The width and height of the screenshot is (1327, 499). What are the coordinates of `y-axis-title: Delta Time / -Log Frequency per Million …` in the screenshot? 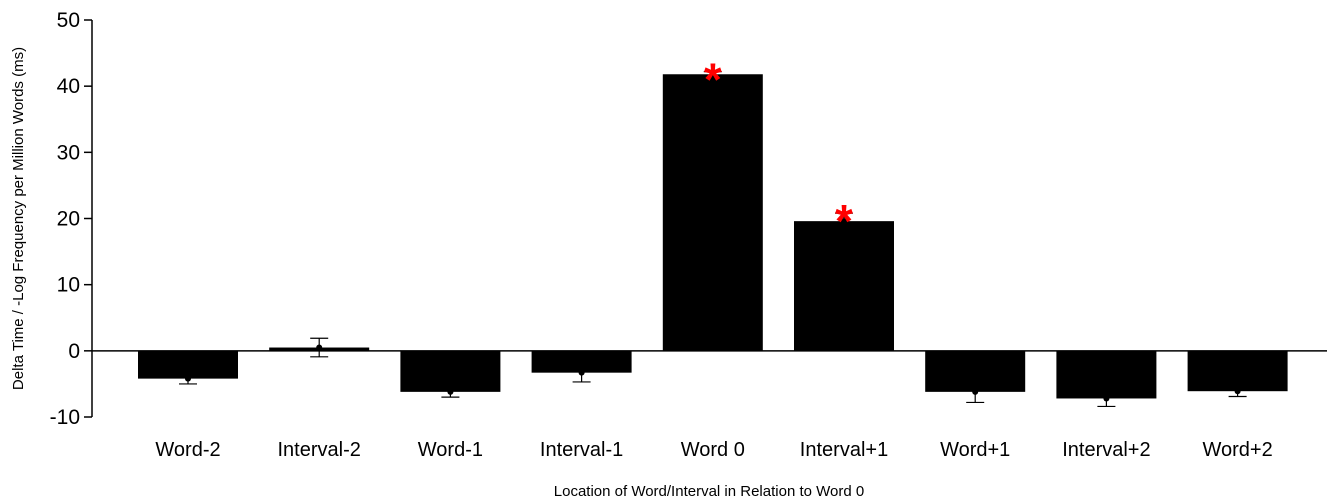 It's located at (18, 218).